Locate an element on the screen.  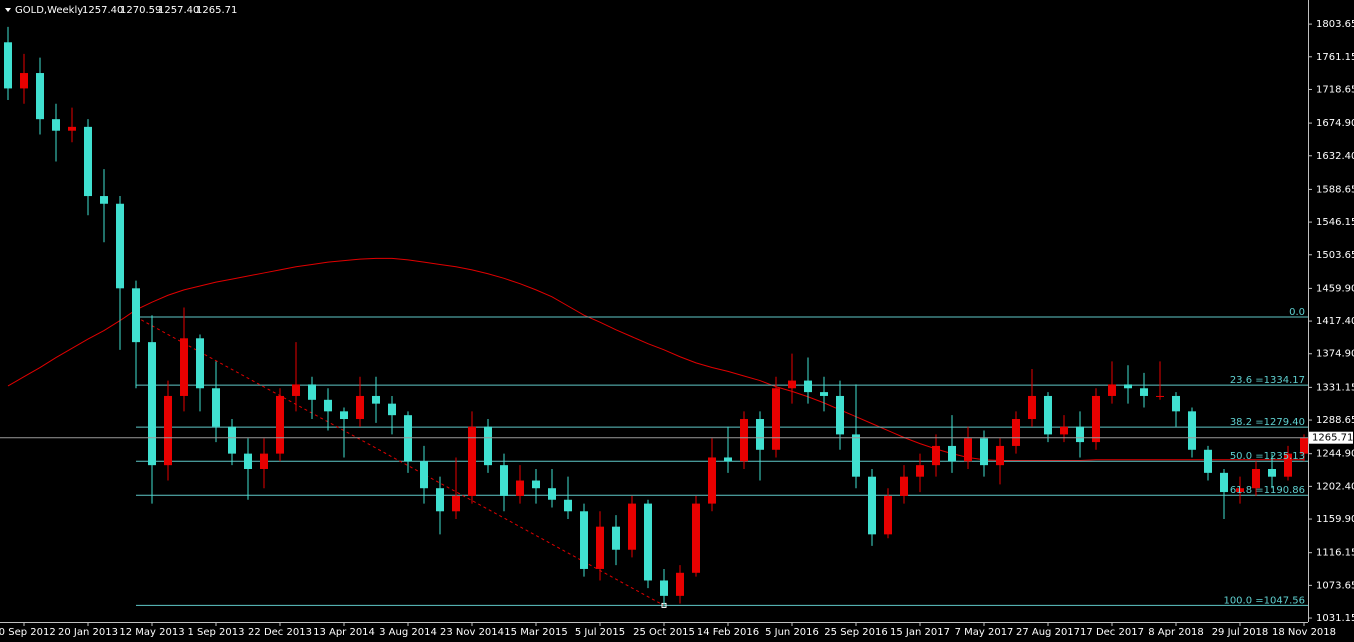
x-tick-label: 12 May 2013 is located at coordinates (151, 632).